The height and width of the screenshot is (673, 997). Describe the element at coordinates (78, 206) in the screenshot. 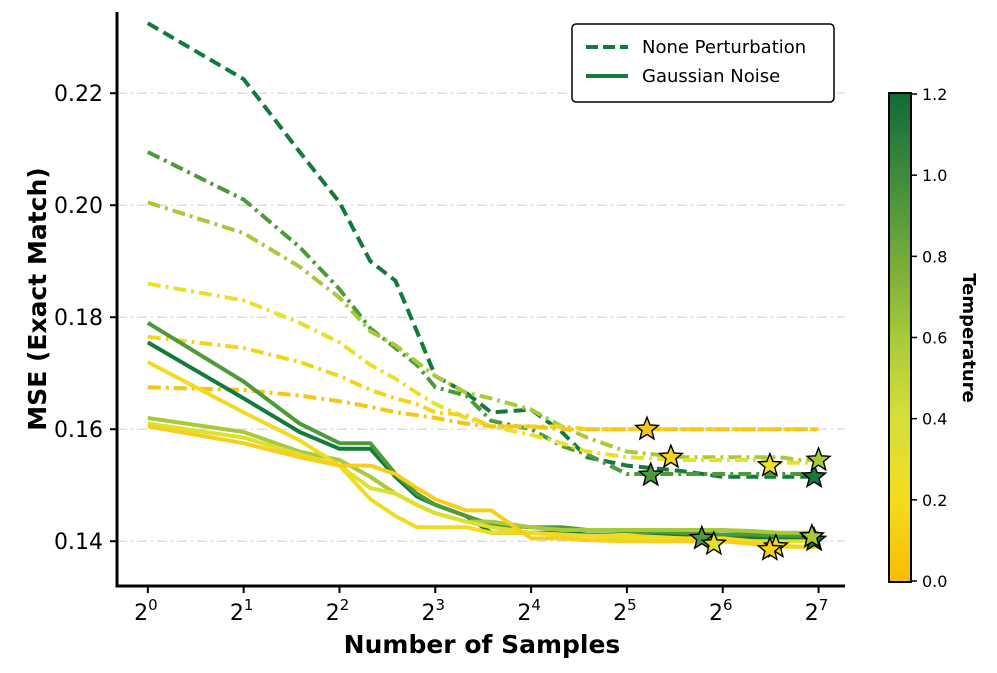

I see `y-tick-label-3: 0.20` at that location.